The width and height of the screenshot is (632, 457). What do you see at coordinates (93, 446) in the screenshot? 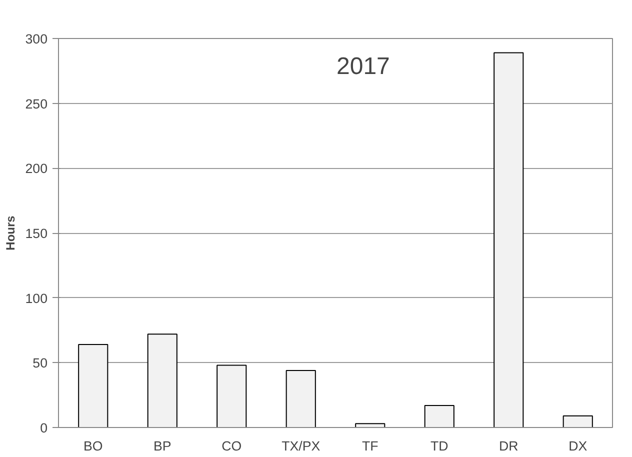
I see `x-tick-label: BO` at bounding box center [93, 446].